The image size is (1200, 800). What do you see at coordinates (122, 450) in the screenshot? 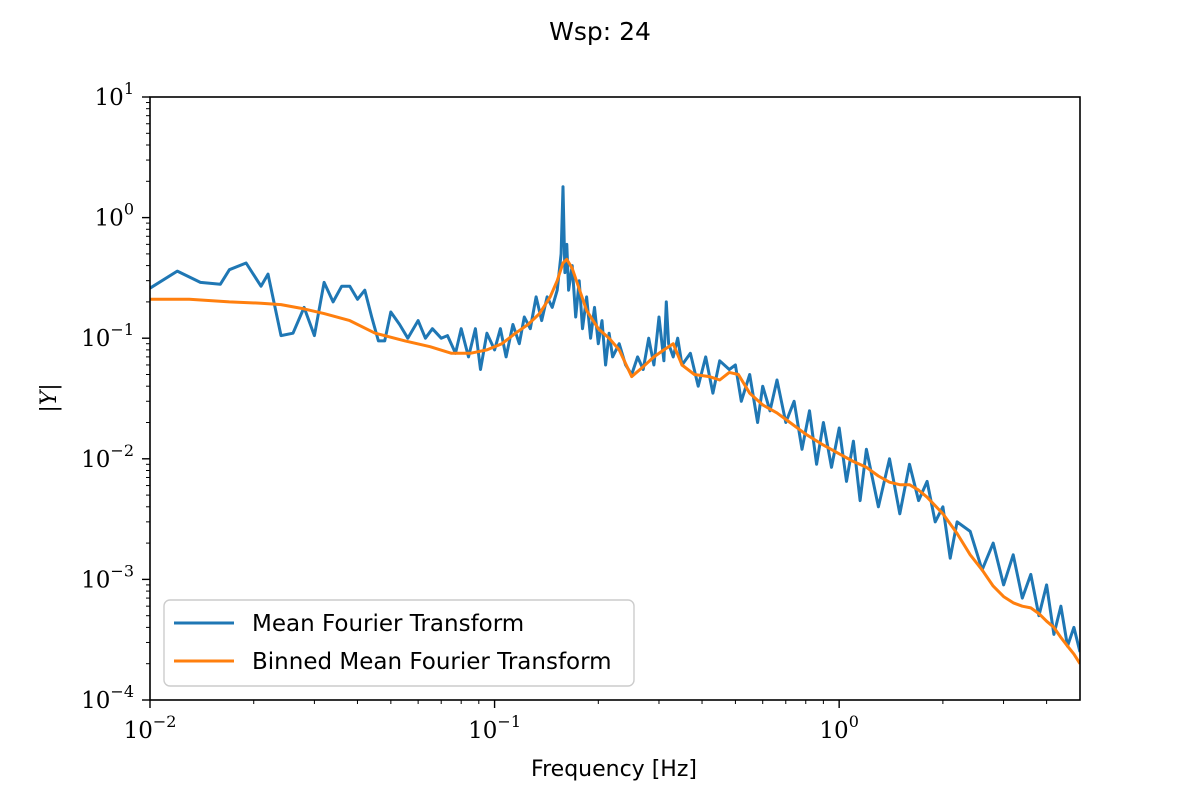
I see `y-tick-label-2-exponent: −2` at bounding box center [122, 450].